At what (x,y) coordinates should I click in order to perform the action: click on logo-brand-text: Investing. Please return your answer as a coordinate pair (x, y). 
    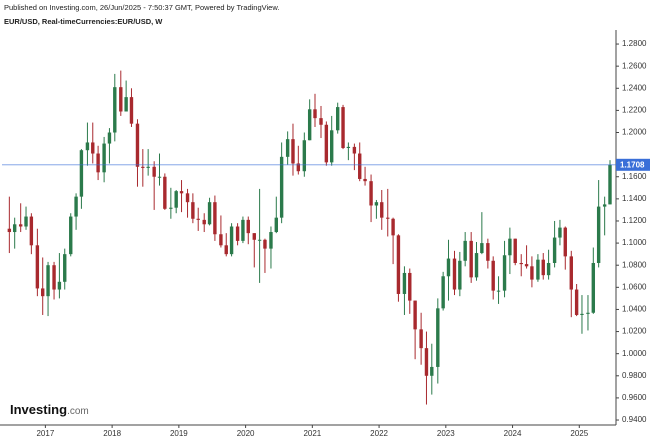
    Looking at the image, I should click on (38, 409).